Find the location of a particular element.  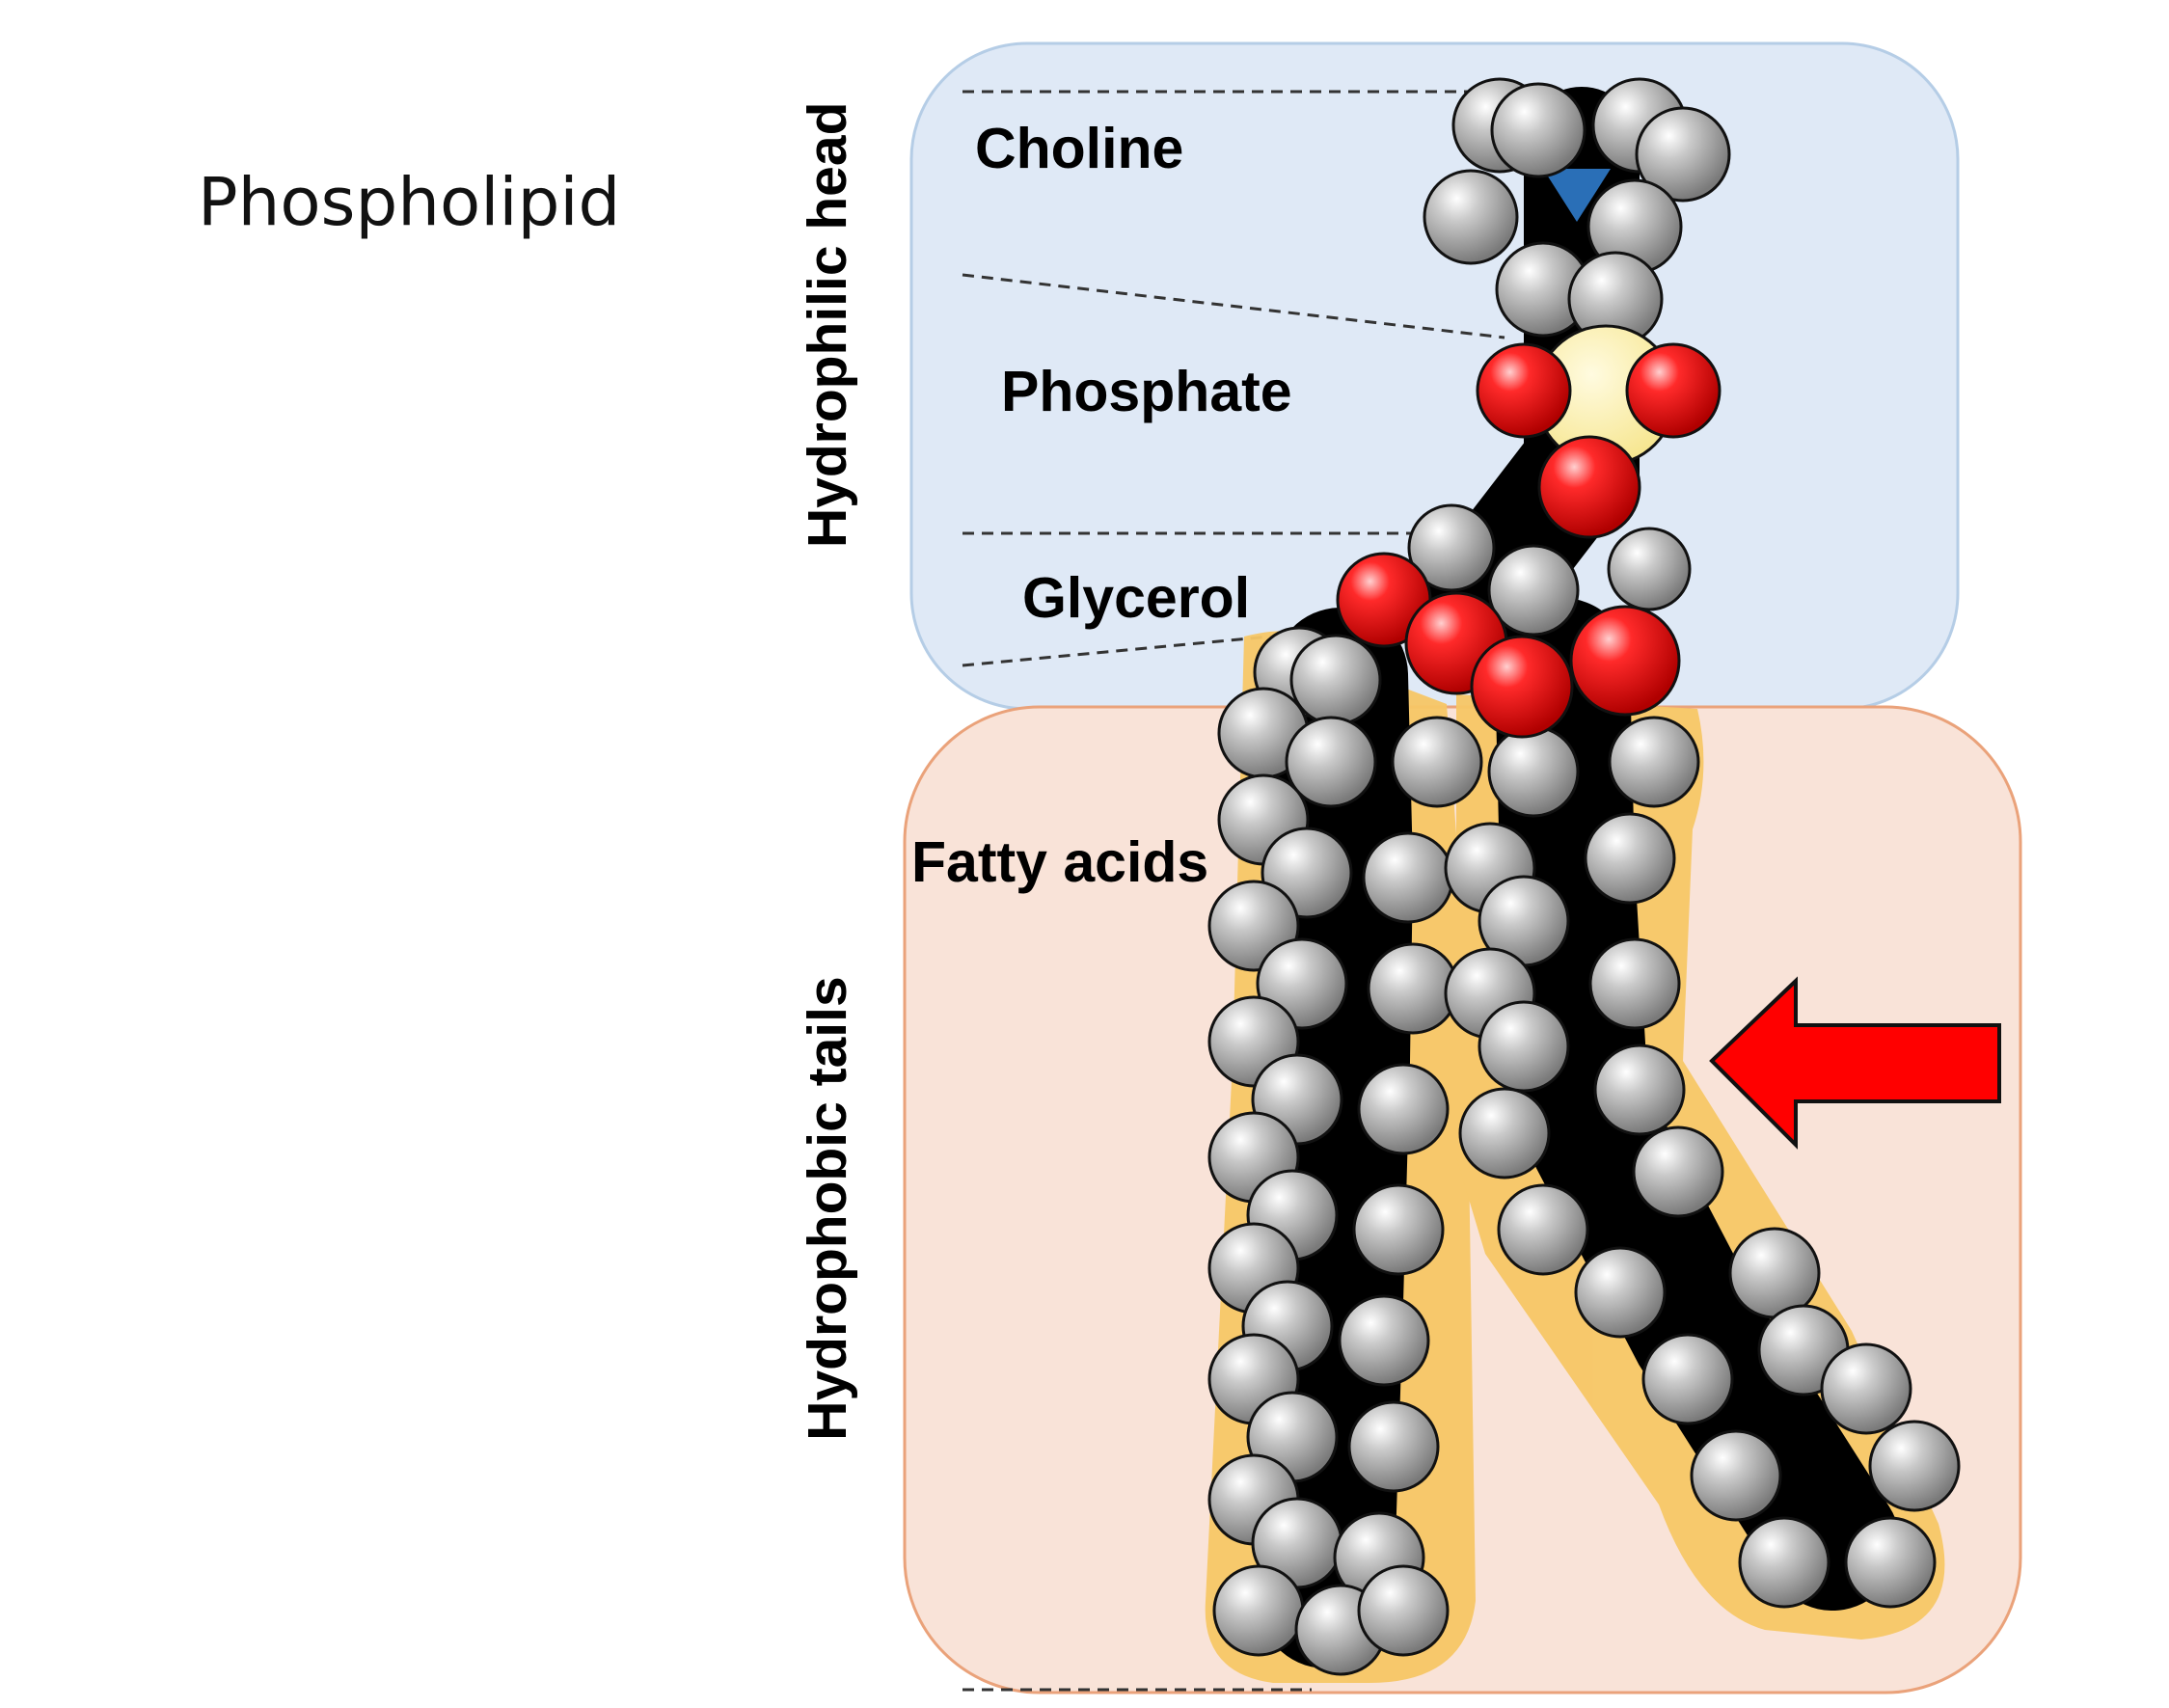

hydrophobic-tails-label: Hydrophobic tails is located at coordinates (828, 1208).